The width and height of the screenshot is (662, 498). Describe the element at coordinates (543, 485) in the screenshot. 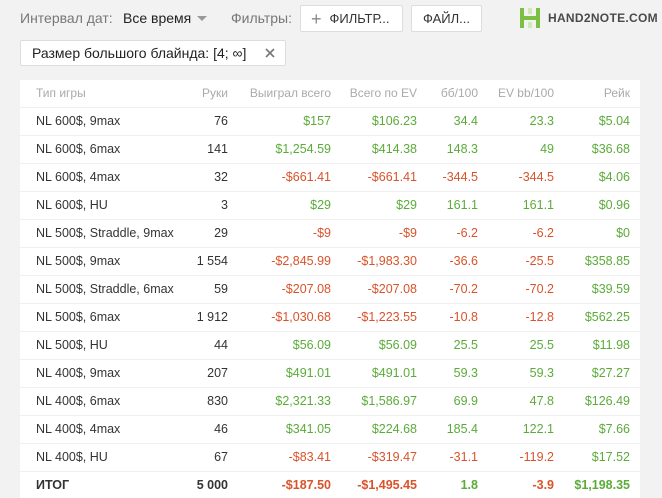

I see `table-cell: -3.9` at that location.